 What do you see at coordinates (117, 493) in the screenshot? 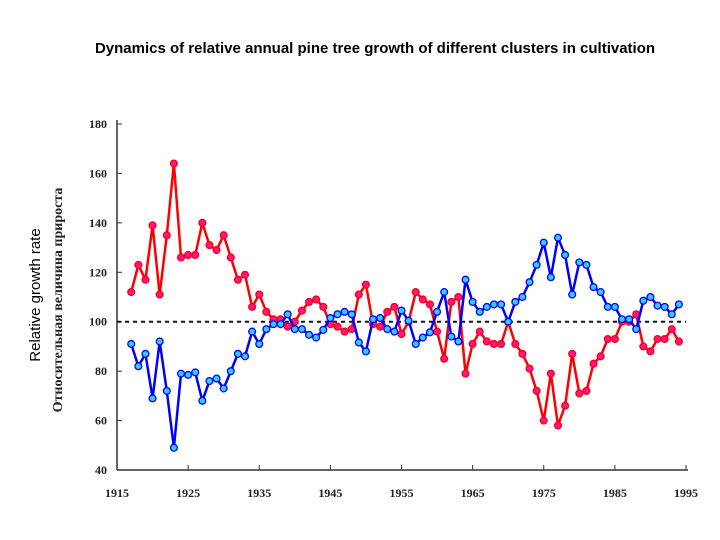
I see `x-tick-label: 1915` at bounding box center [117, 493].